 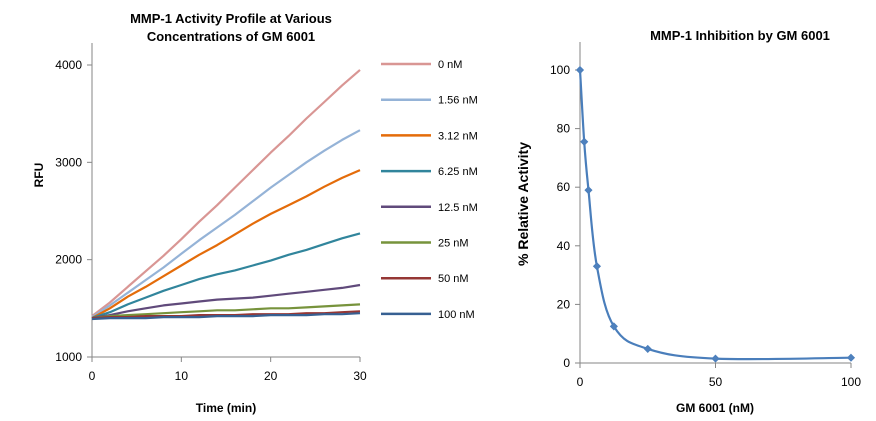 What do you see at coordinates (68, 357) in the screenshot?
I see `chart1-y-tick-label: 1000` at bounding box center [68, 357].